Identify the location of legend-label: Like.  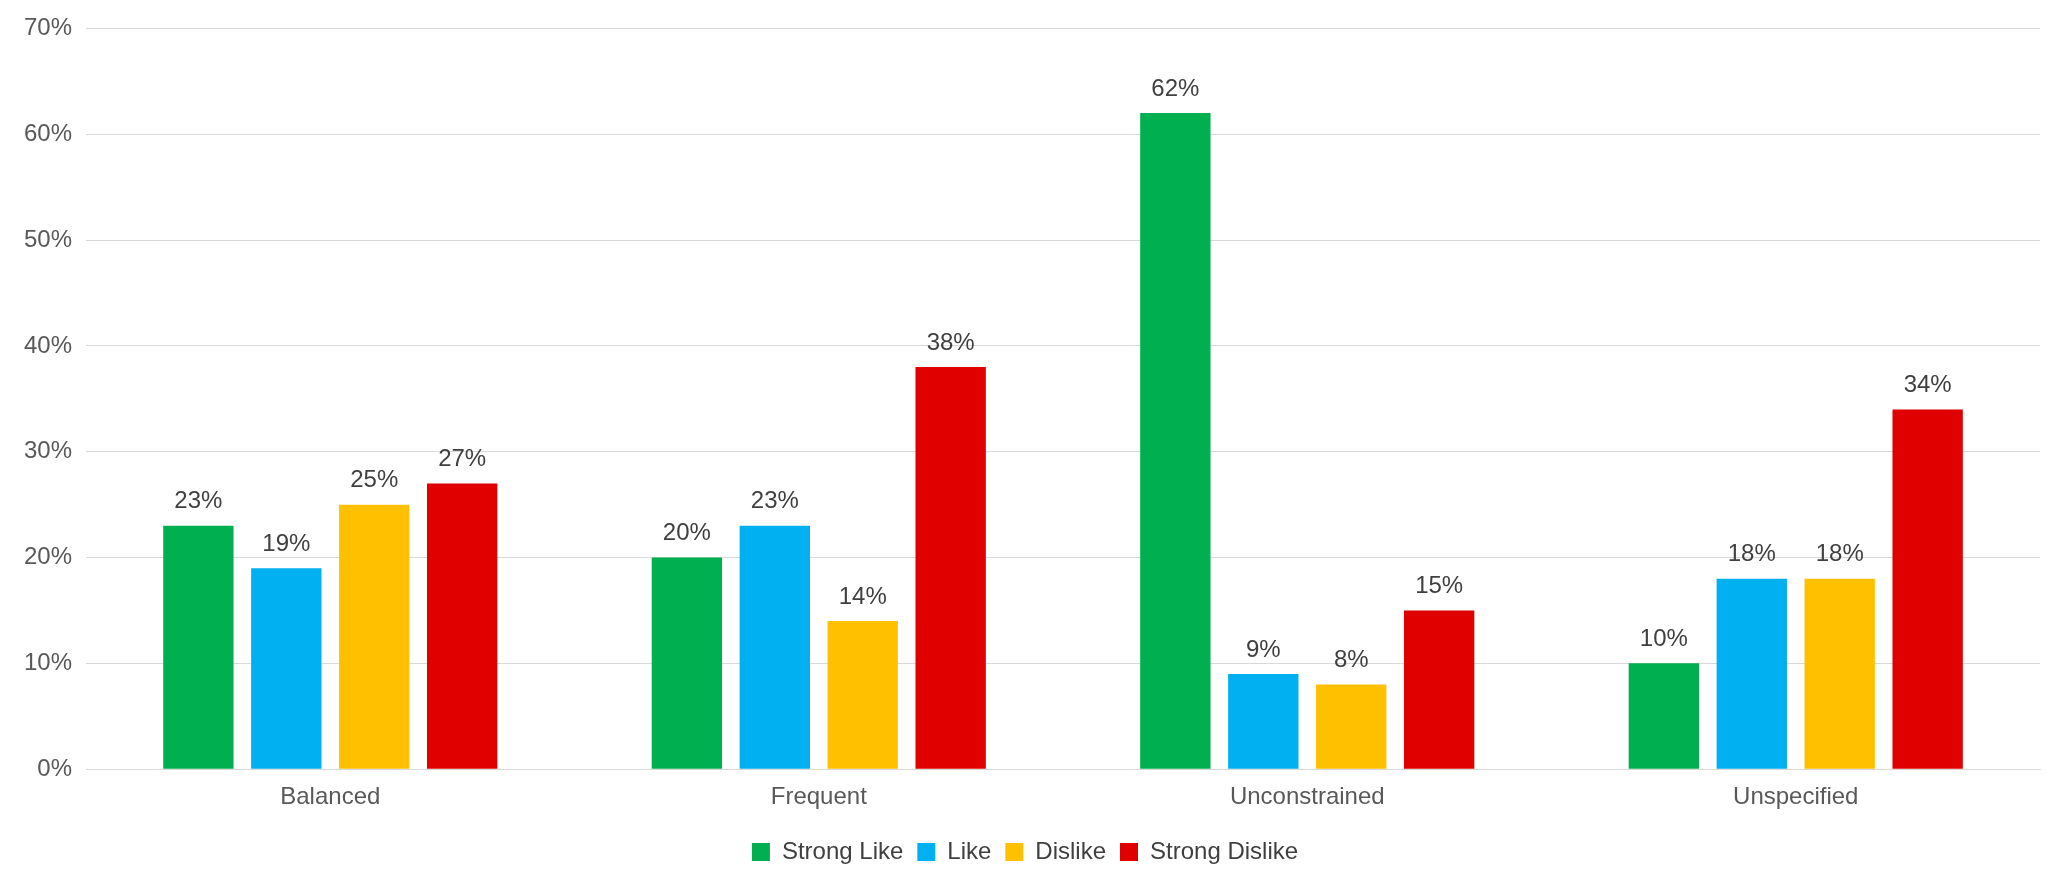
(969, 850).